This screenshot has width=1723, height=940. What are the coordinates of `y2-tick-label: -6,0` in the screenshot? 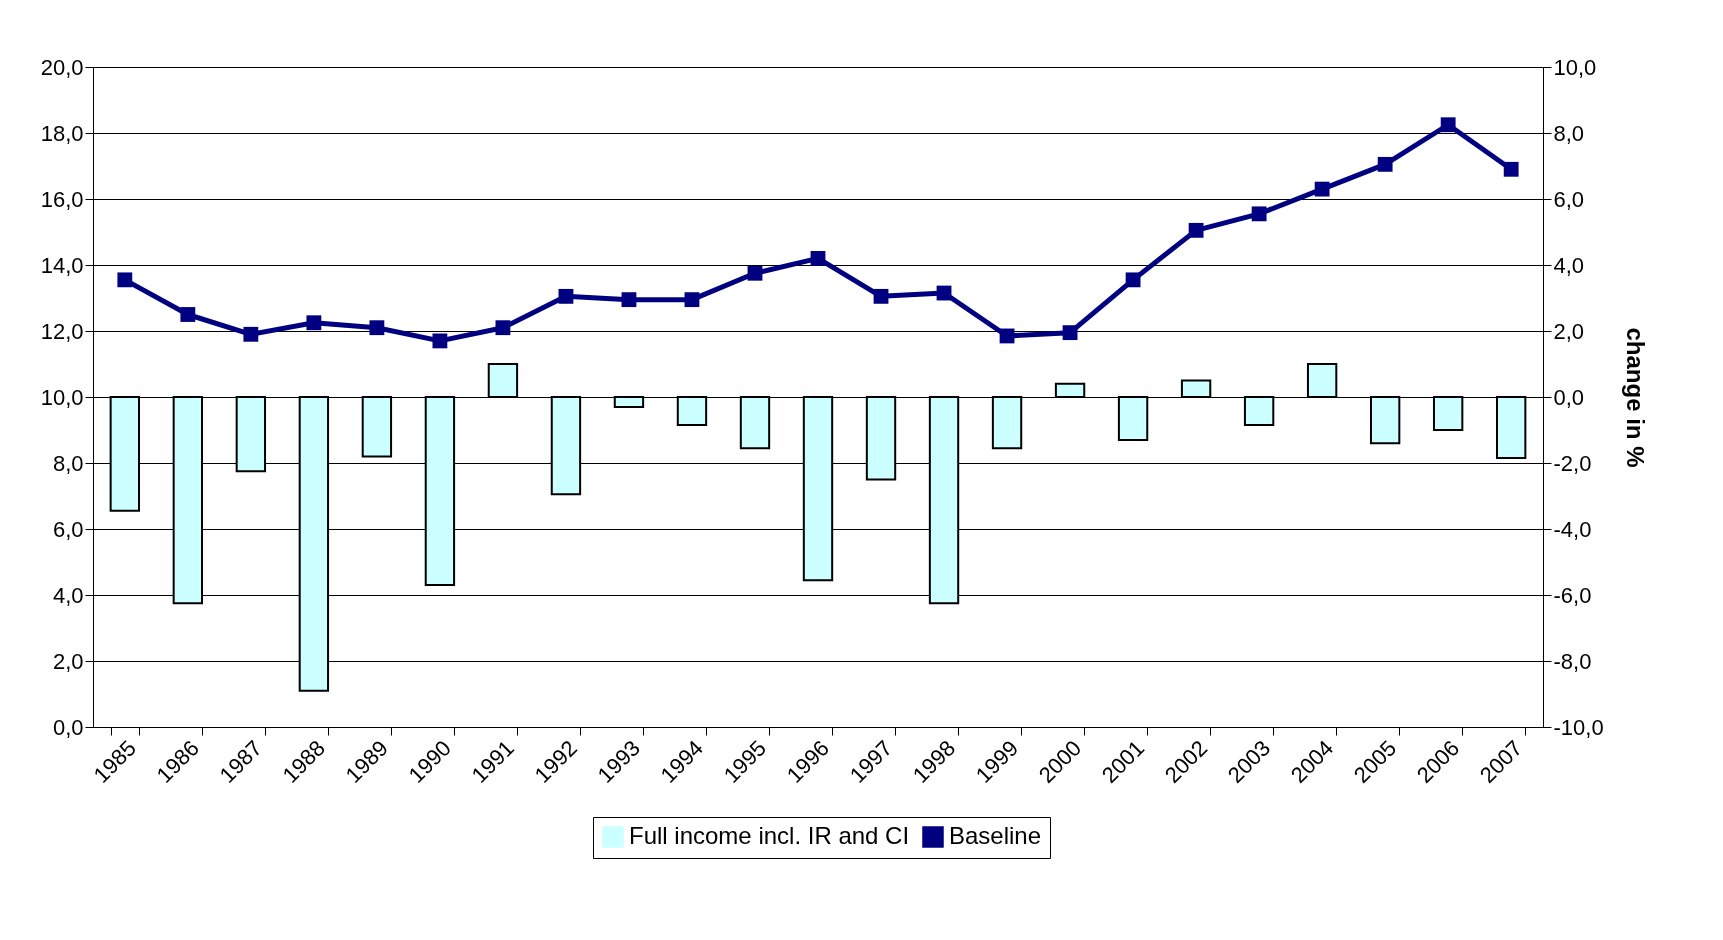 It's located at (1572, 595).